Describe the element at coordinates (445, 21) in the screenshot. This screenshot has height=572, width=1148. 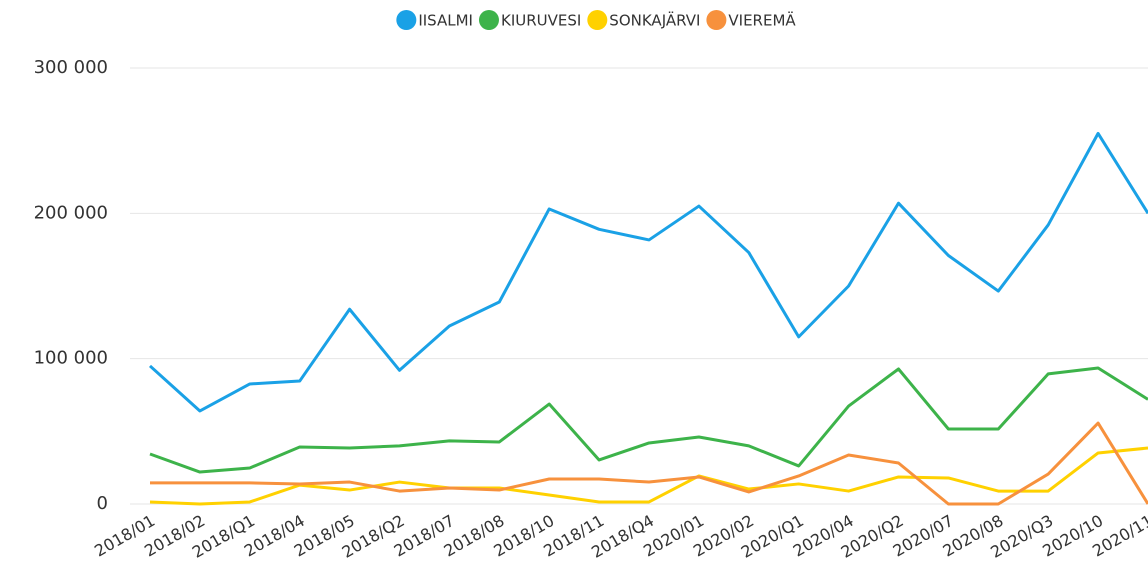
I see `legend-label: IISALMI` at that location.